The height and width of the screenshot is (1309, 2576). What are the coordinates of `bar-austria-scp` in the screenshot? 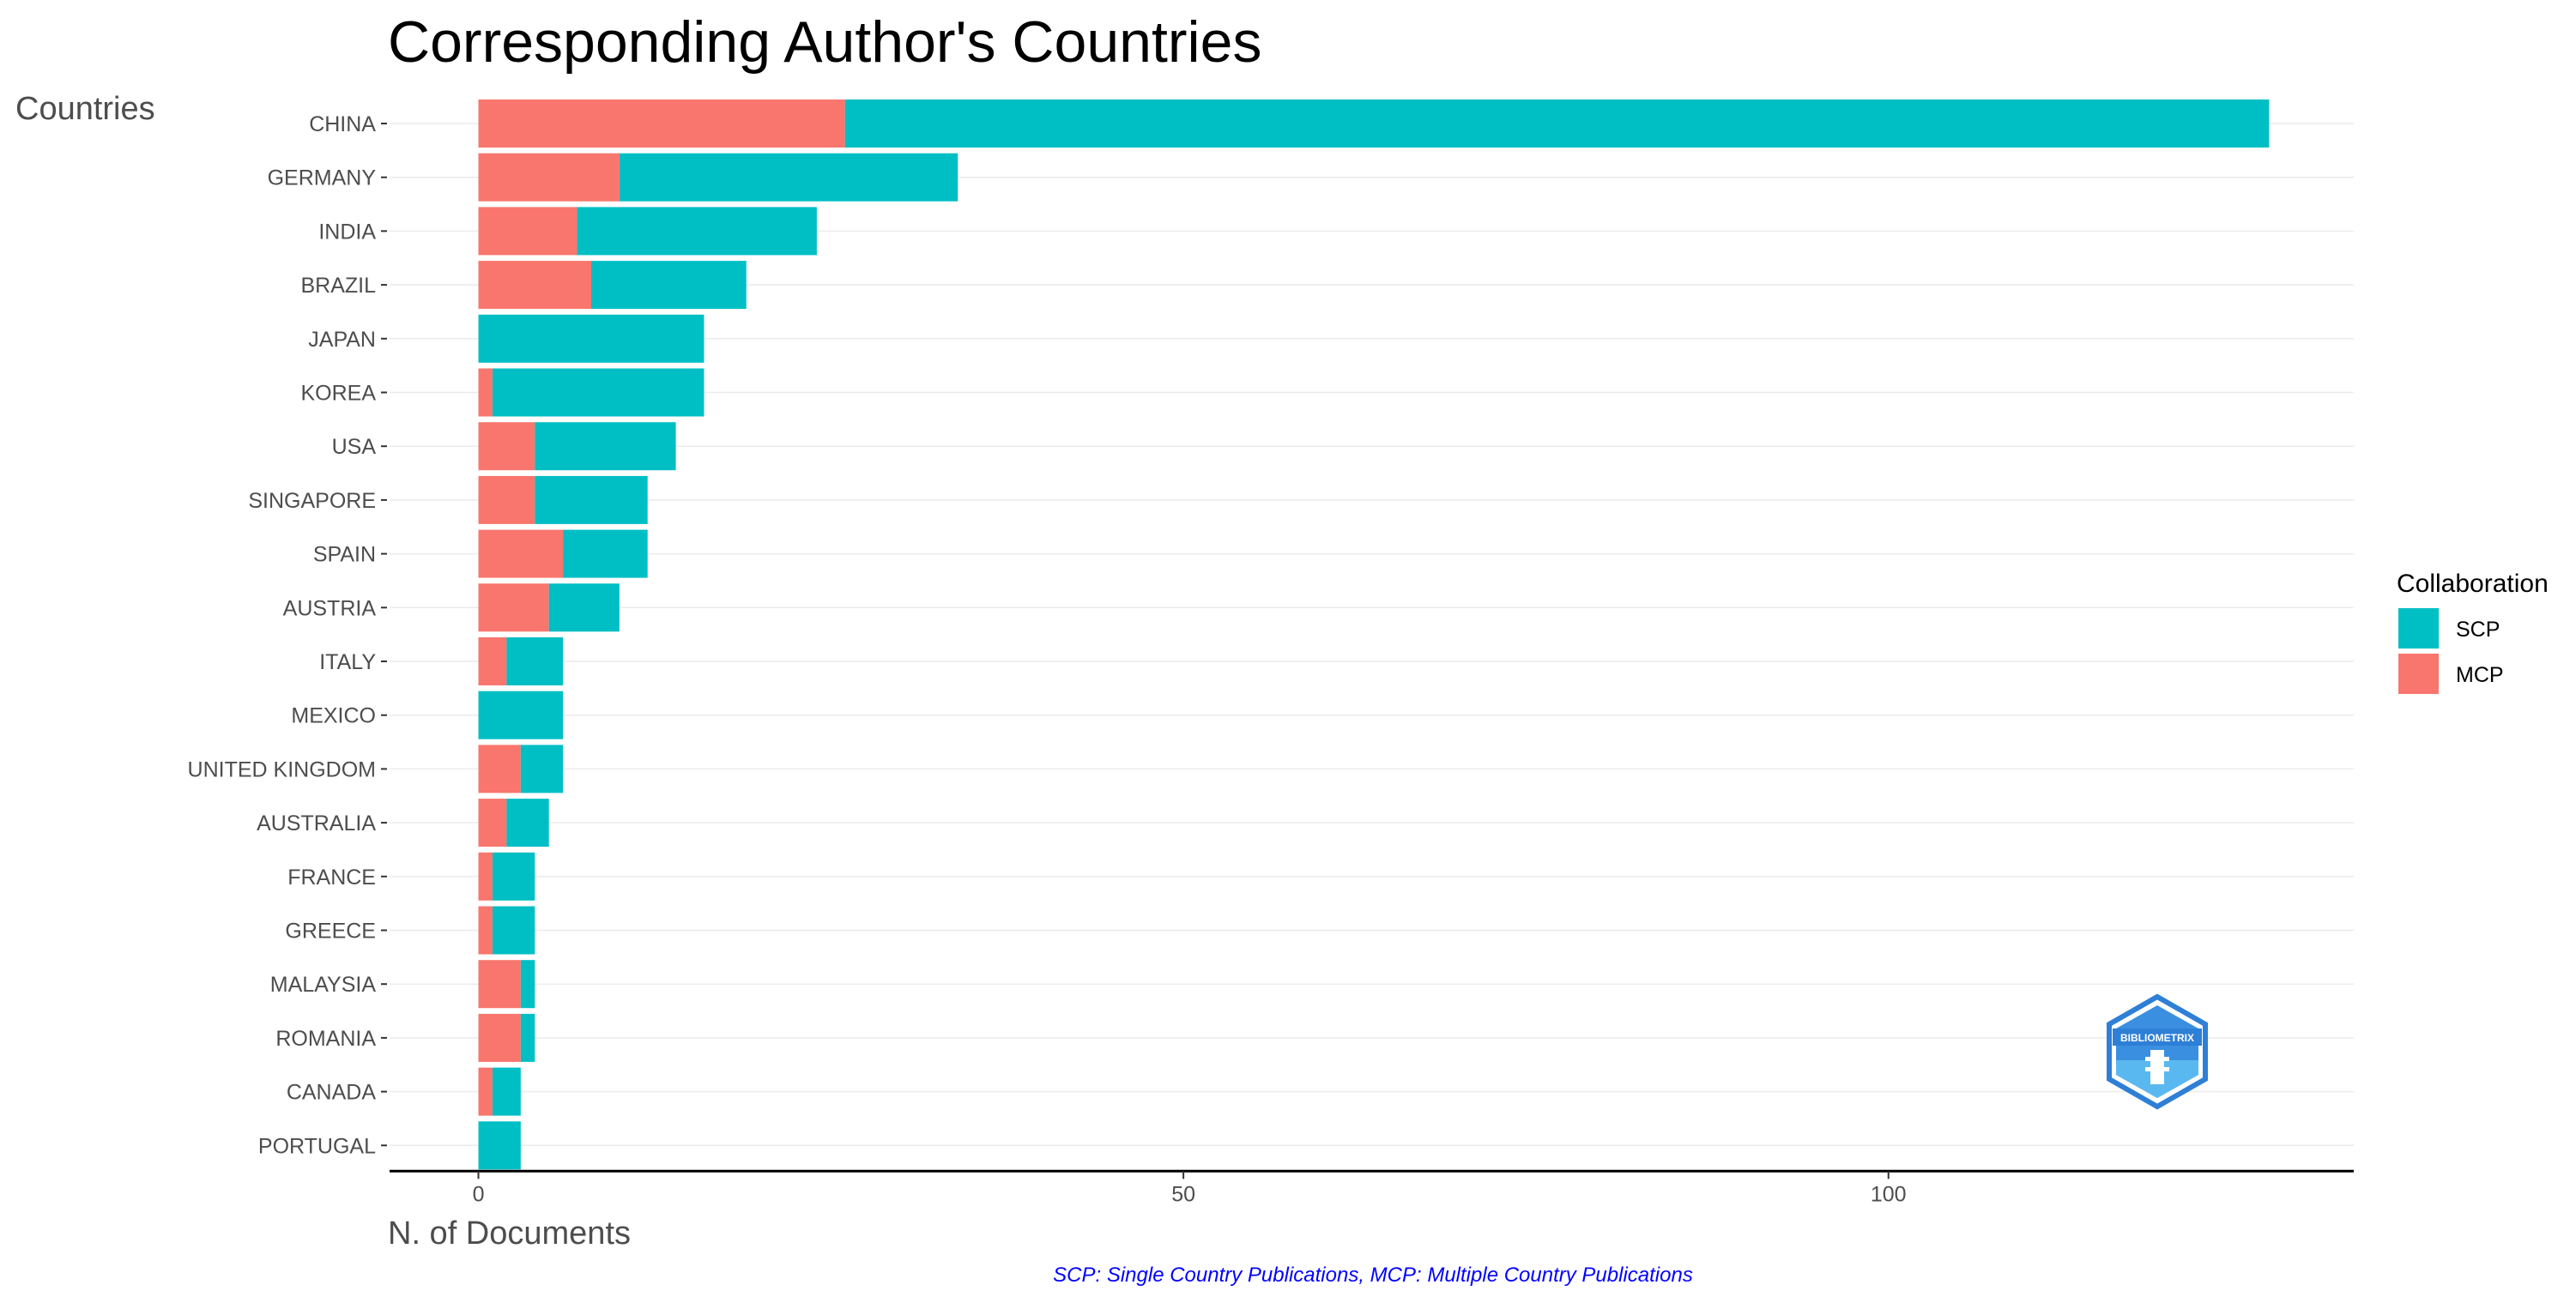 It's located at (584, 607).